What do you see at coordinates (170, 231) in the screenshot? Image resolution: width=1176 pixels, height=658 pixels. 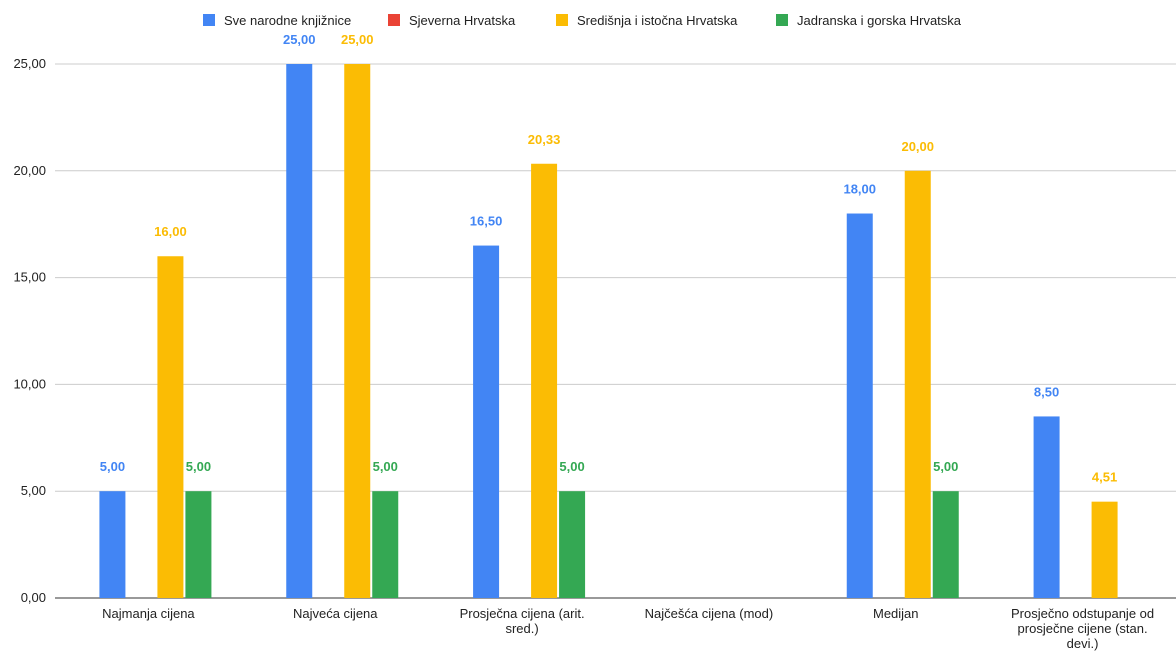 I see `data-label: 16,00` at bounding box center [170, 231].